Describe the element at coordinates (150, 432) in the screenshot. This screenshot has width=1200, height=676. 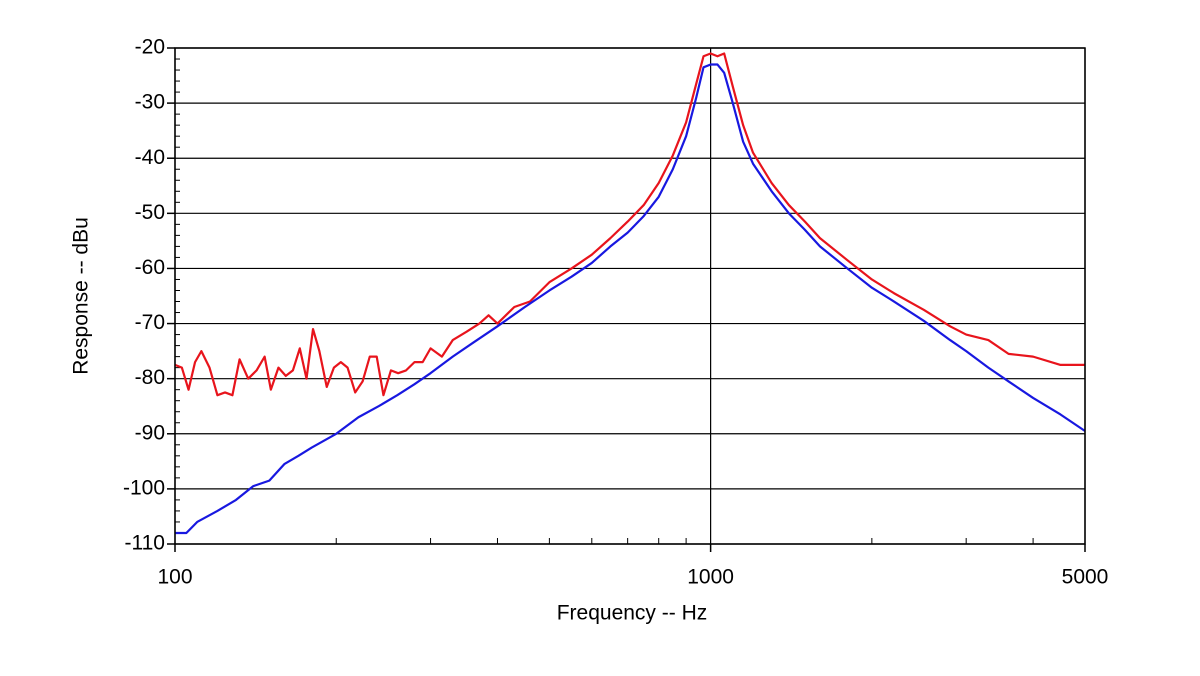
I see `y-tick-label: -90` at that location.